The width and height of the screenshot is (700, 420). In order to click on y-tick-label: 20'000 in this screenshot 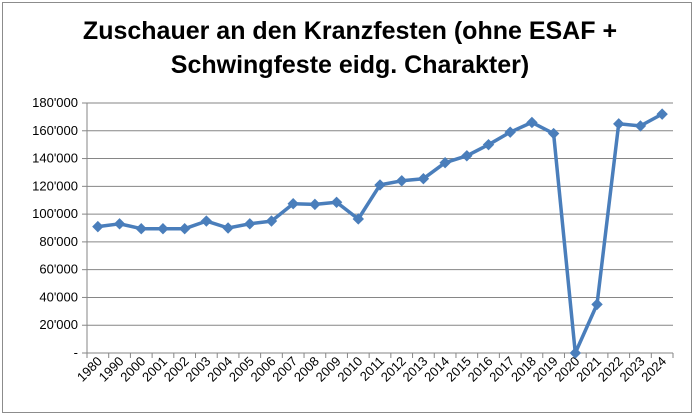, I will do `click(58, 324)`.